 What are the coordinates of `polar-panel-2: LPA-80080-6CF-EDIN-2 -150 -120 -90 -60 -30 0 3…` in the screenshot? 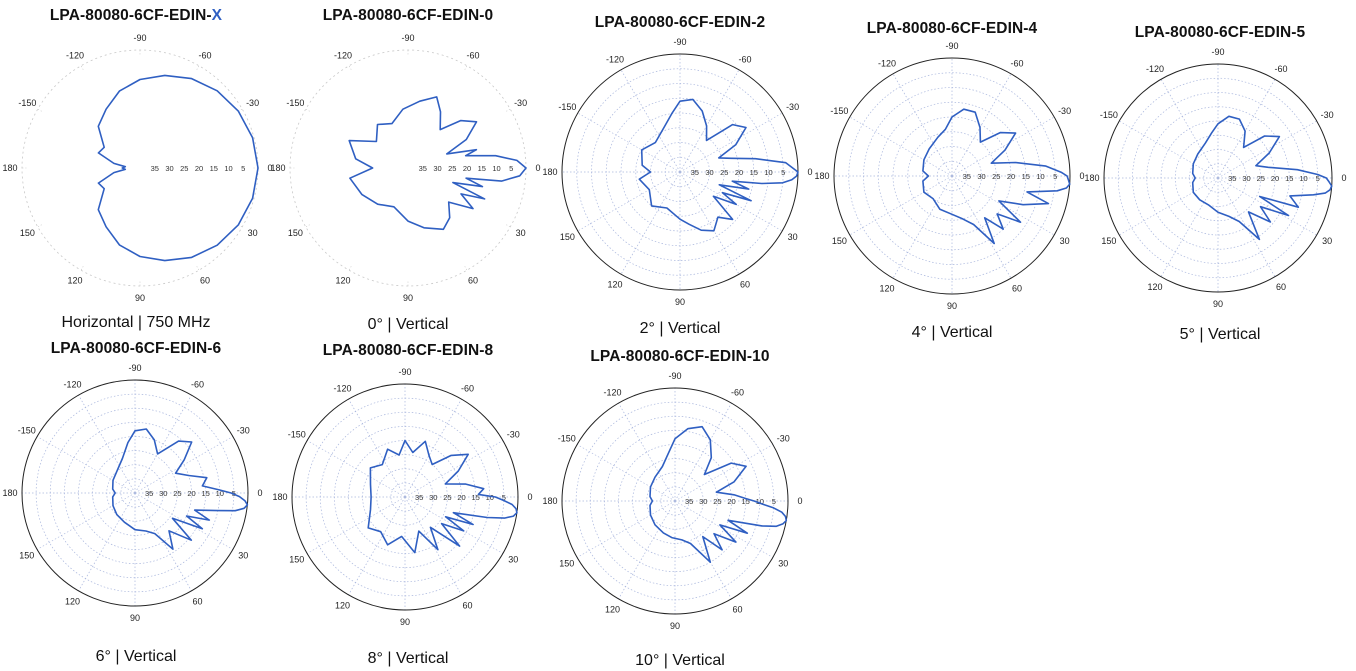 It's located at (679, 172).